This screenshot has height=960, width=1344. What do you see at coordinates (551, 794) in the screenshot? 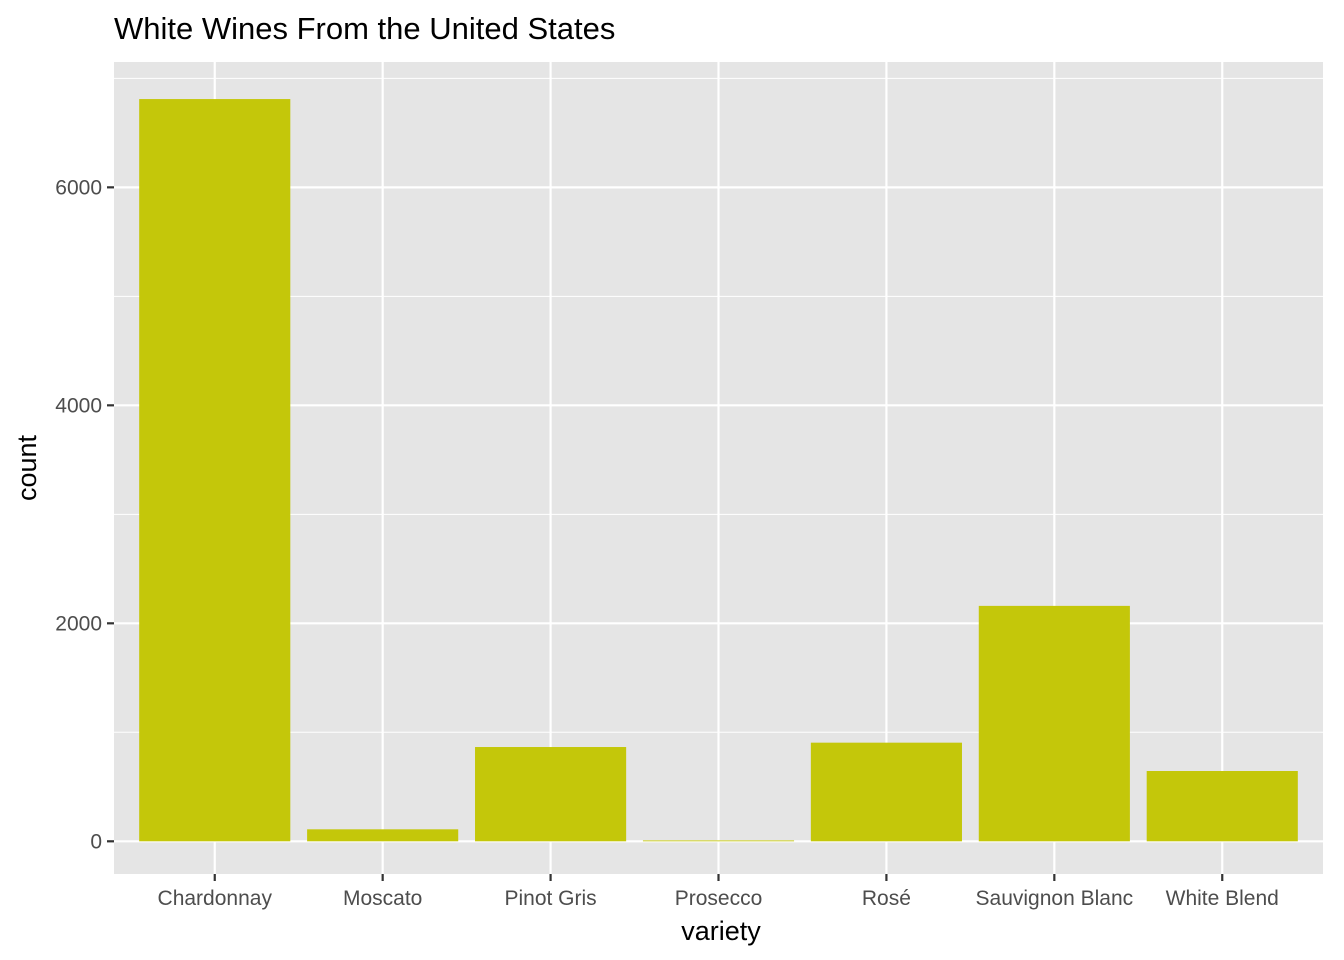
I see `bar-pinot-gris` at bounding box center [551, 794].